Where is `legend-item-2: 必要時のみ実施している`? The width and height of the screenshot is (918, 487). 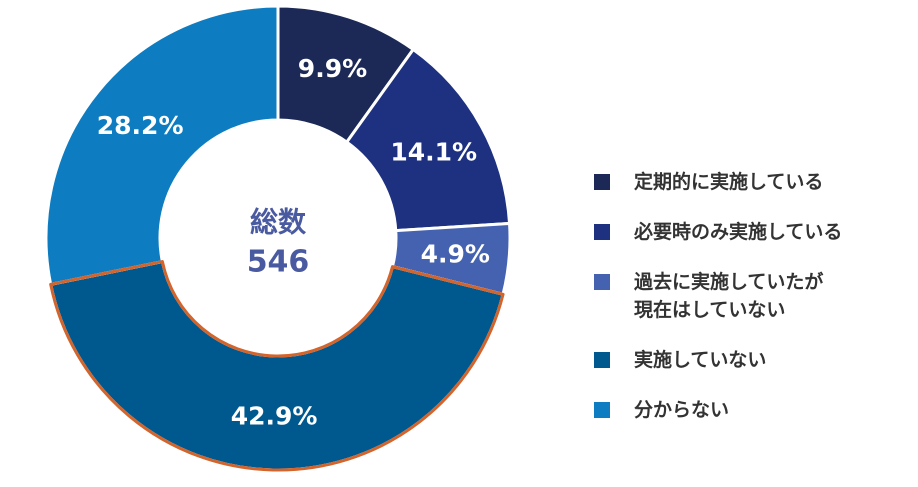 legend-item-2: 必要時のみ実施している is located at coordinates (750, 232).